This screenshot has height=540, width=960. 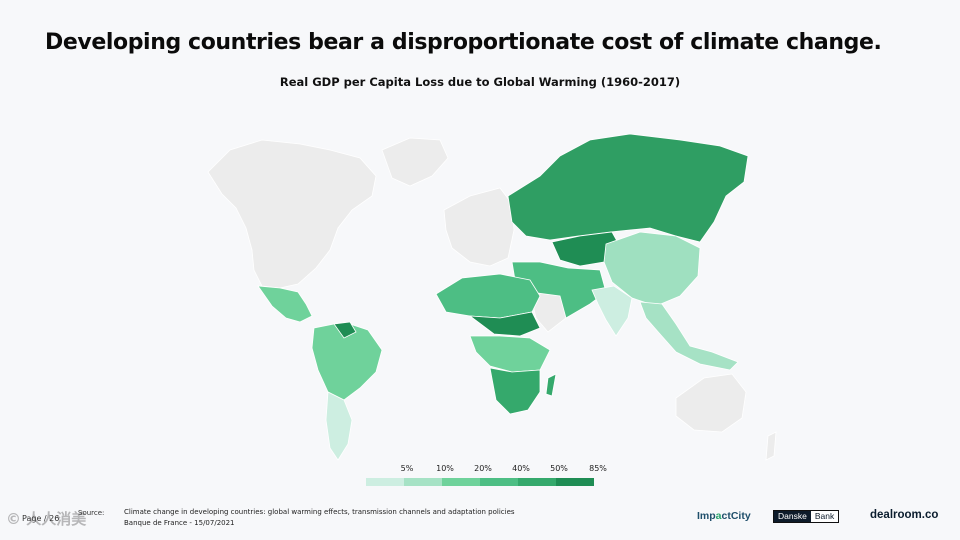 I want to click on citation-line: Banque de France - 15/07/2021, so click(x=179, y=523).